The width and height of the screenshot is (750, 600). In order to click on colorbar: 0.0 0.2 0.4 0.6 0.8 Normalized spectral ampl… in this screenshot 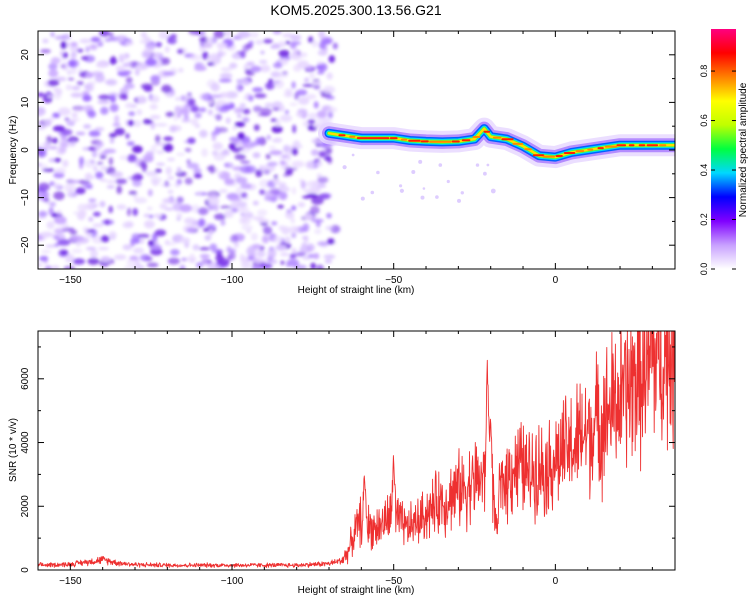, I will do `click(724, 152)`.